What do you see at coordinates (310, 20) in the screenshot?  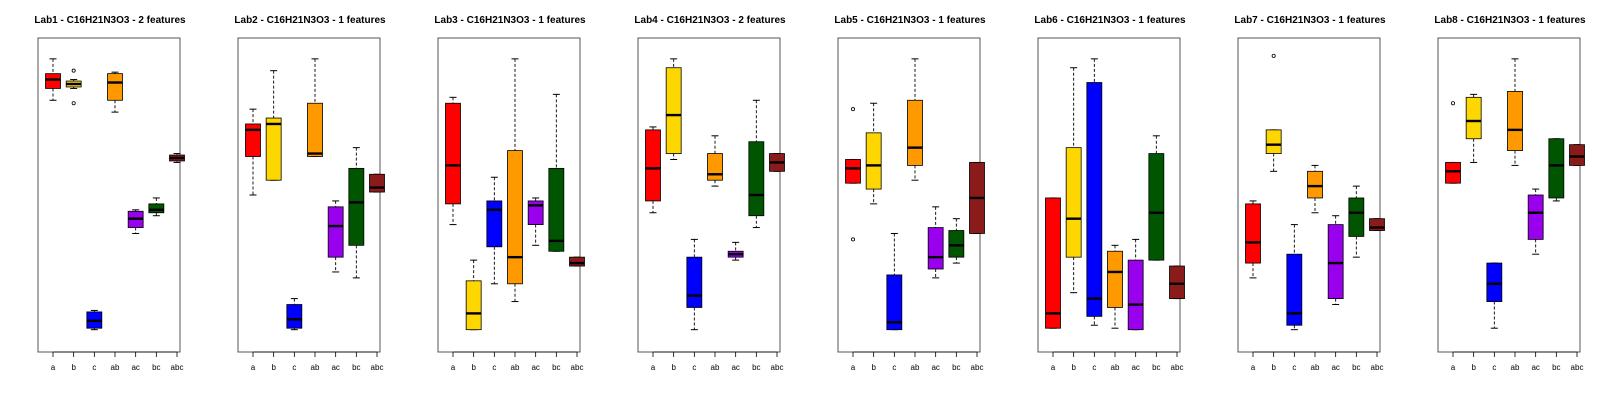 I see `panel-title: Lab2 - C16H21N3O3 - 1 features` at bounding box center [310, 20].